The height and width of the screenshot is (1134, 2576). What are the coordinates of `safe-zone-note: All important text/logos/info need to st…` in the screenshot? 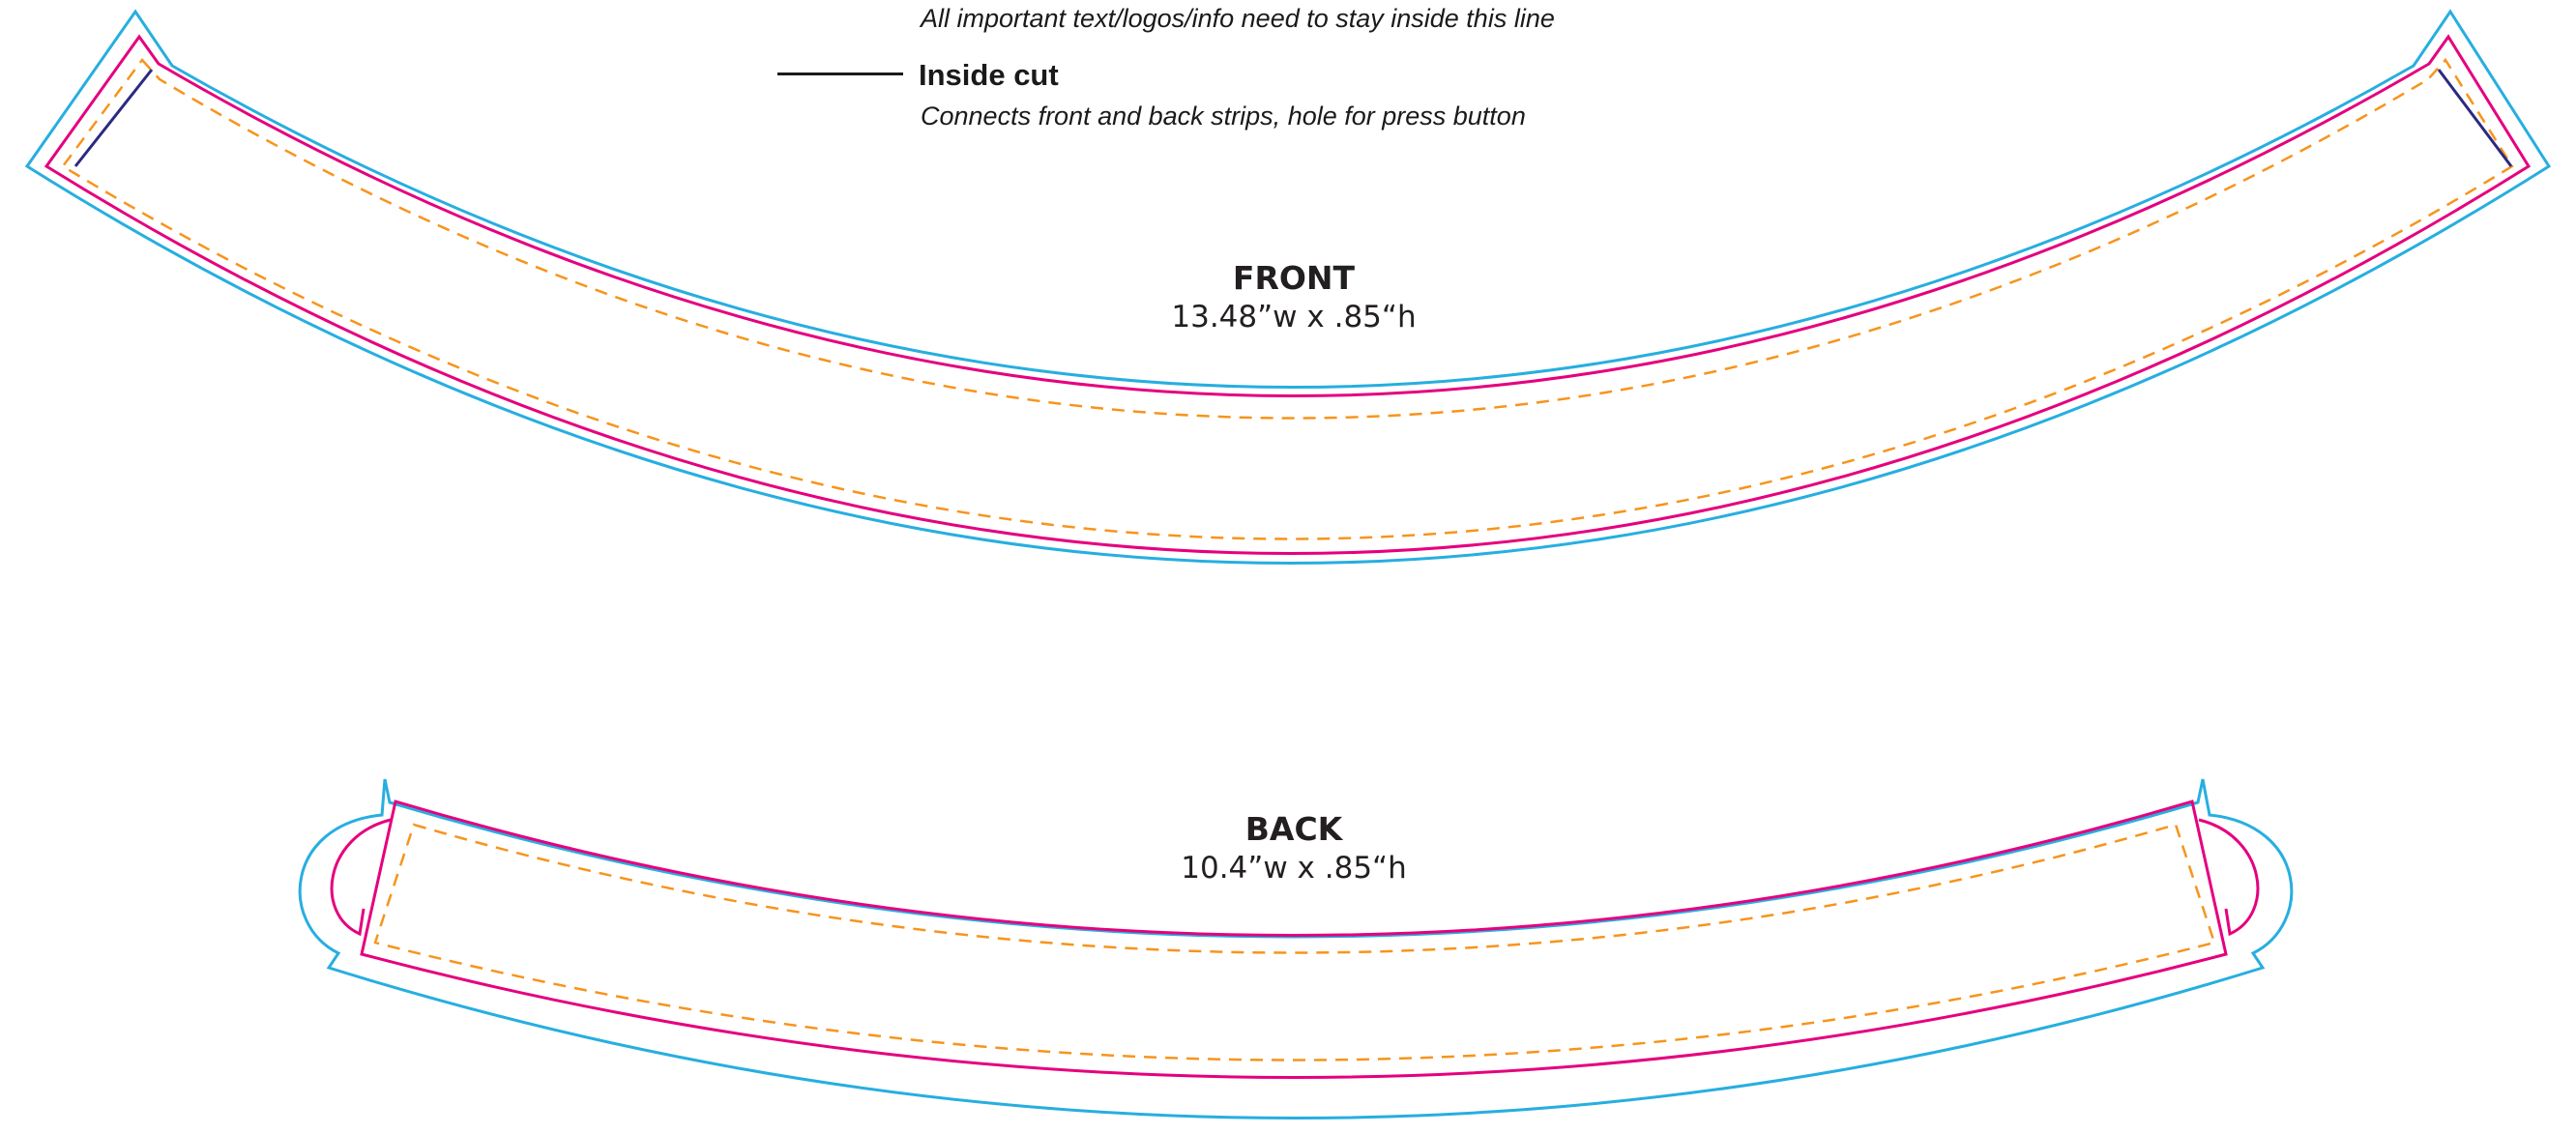 It's located at (1238, 18).